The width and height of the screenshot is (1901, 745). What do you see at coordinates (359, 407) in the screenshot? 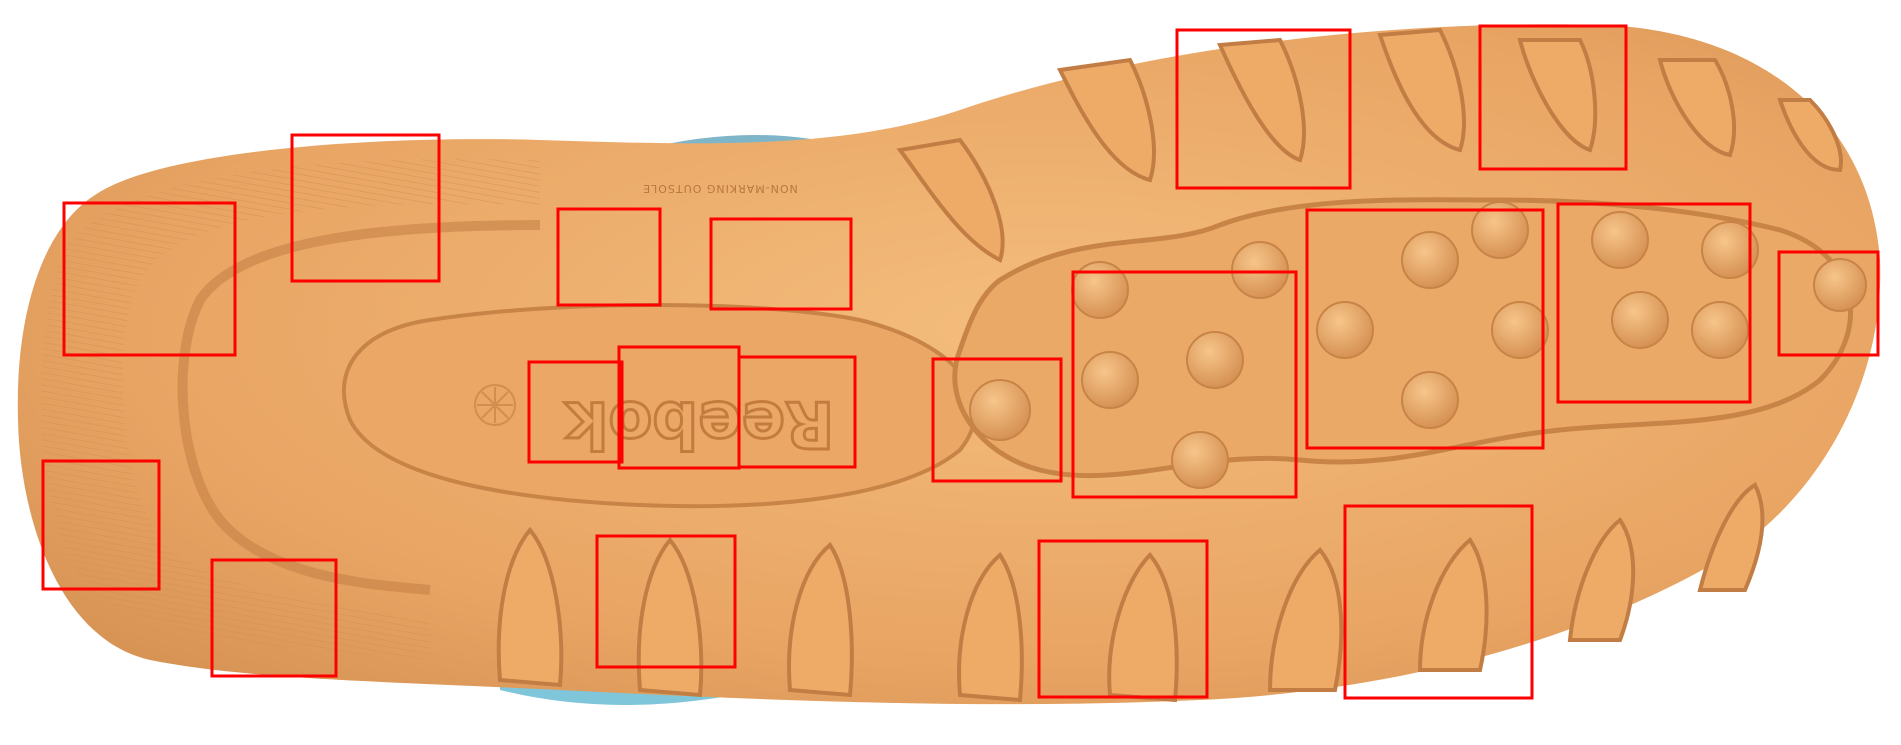
I see `heel-groove` at bounding box center [359, 407].